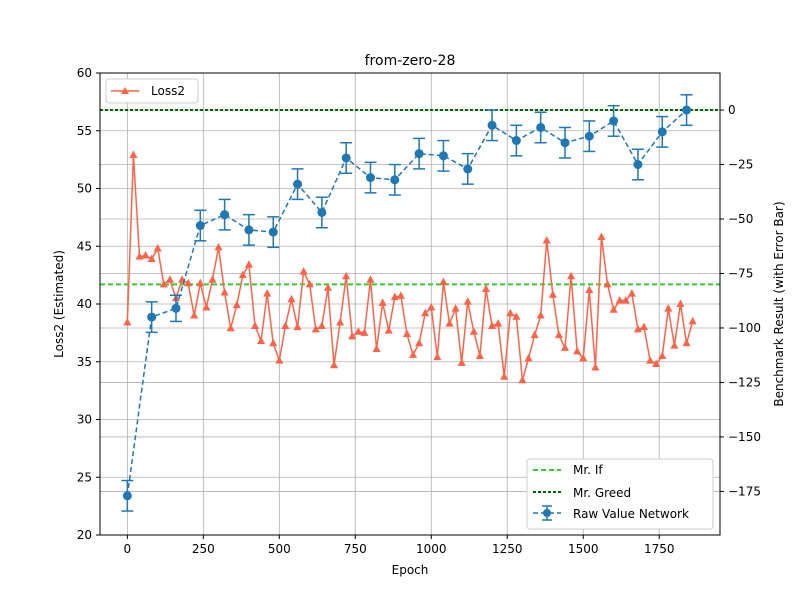  What do you see at coordinates (744, 491) in the screenshot?
I see `y-right-tick-label: −175` at bounding box center [744, 491].